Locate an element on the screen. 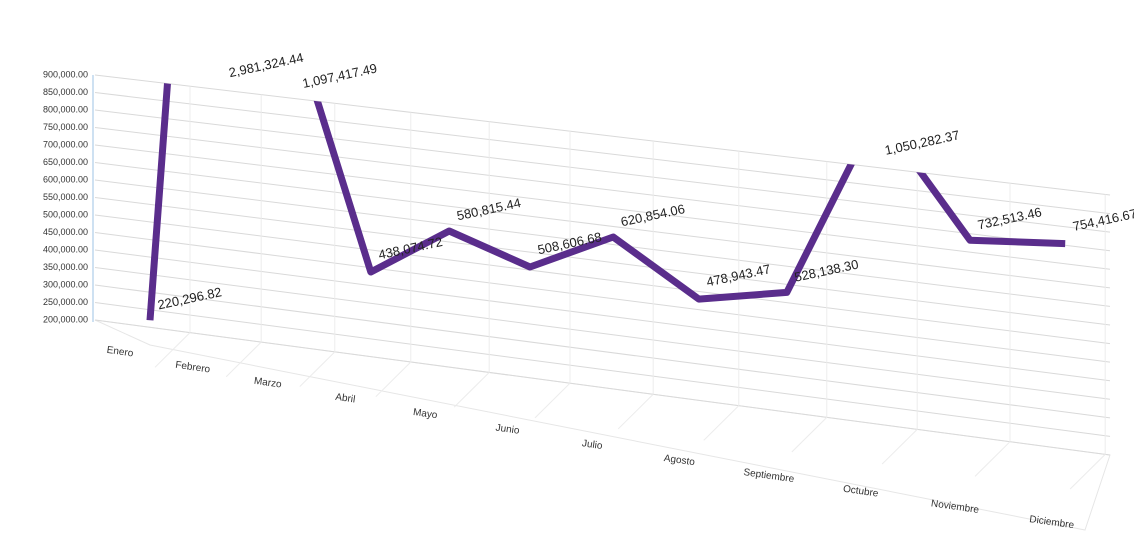 This screenshot has width=1134, height=534. data-label: 1,050,282.37 is located at coordinates (921, 142).